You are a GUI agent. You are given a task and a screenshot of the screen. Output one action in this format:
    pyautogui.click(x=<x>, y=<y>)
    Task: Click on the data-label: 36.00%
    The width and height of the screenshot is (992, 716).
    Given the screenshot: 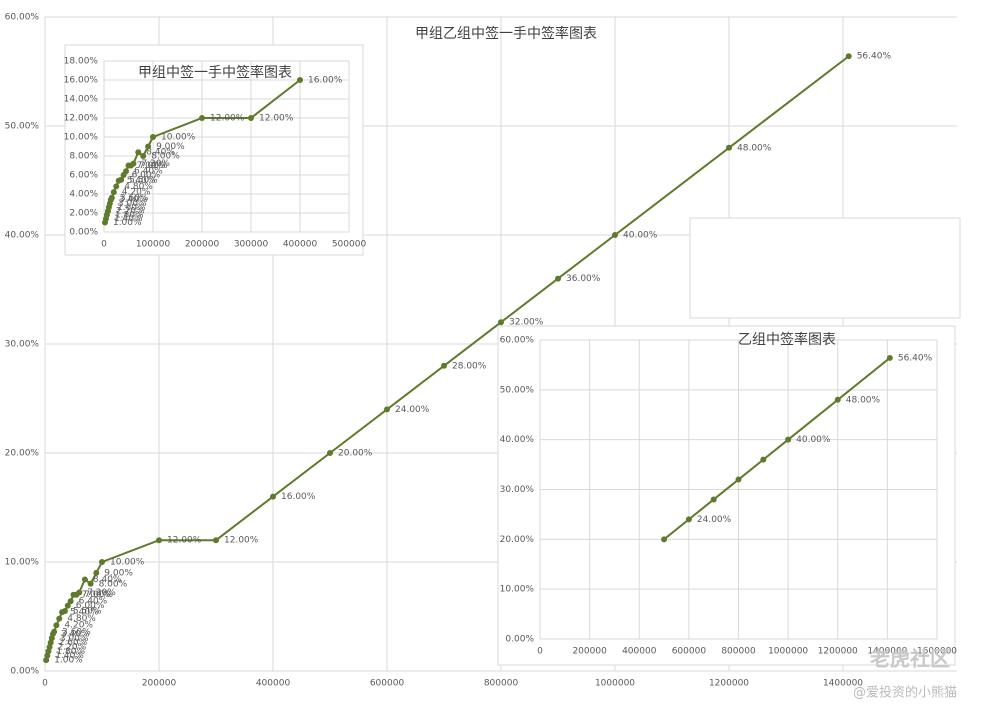 What is the action you would take?
    pyautogui.click(x=583, y=279)
    